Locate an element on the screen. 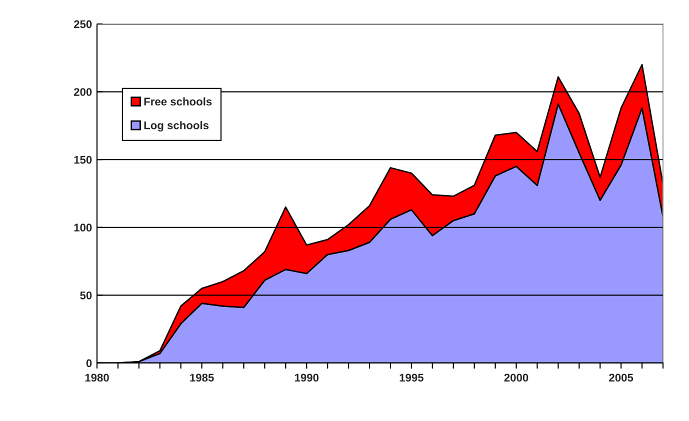 Image resolution: width=689 pixels, height=421 pixels. y-tick-label: 200 is located at coordinates (83, 92).